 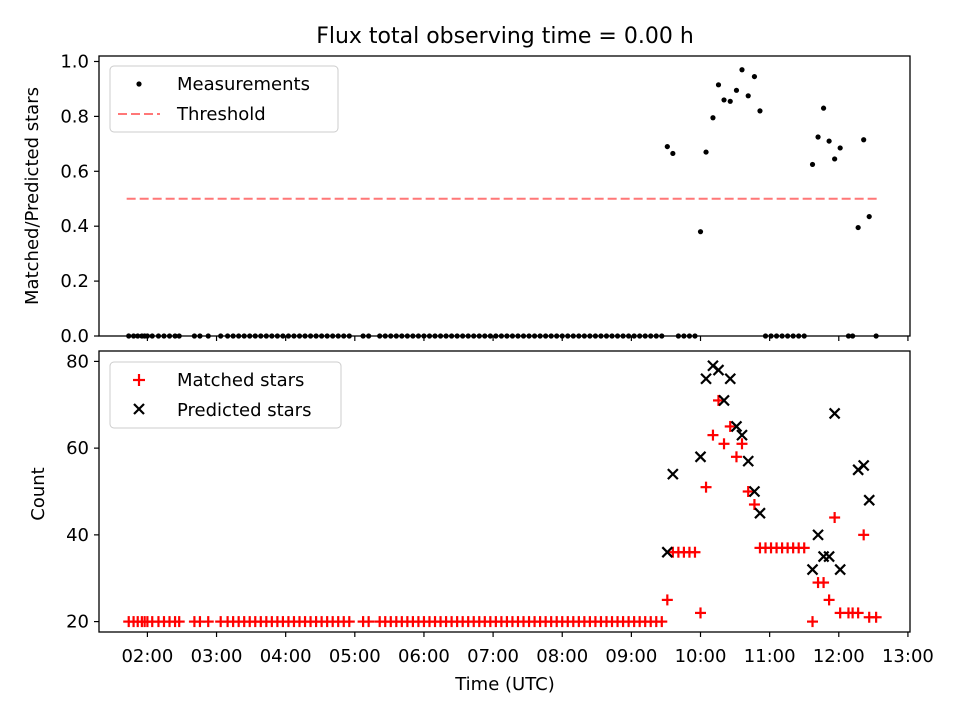 I want to click on bottom-legend: Matched stars Predicted stars, so click(x=225, y=395).